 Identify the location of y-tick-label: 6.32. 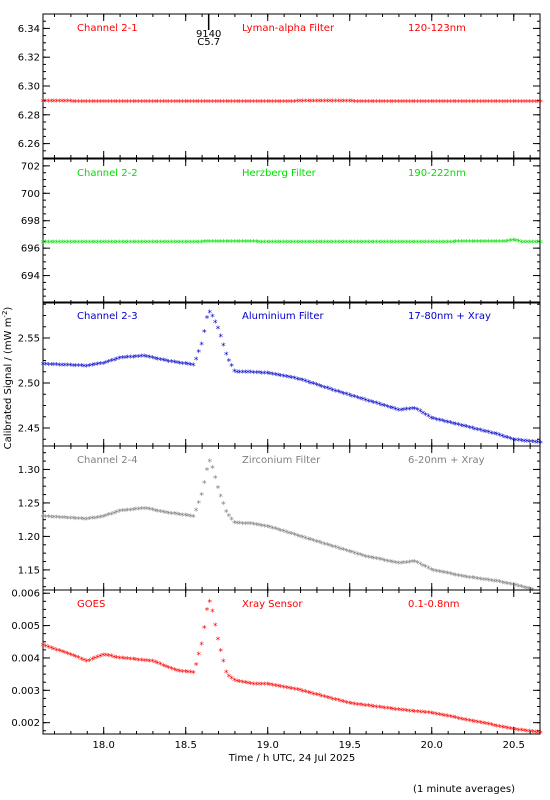
(29, 58).